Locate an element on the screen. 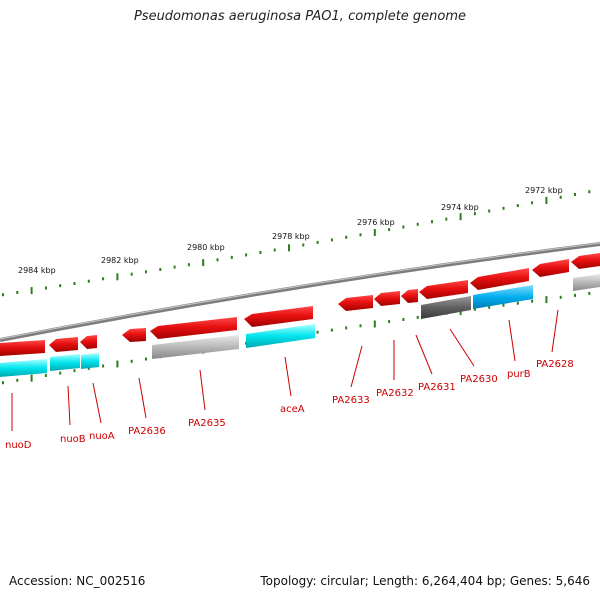 The image size is (600, 600). cds-purB is located at coordinates (503, 297).